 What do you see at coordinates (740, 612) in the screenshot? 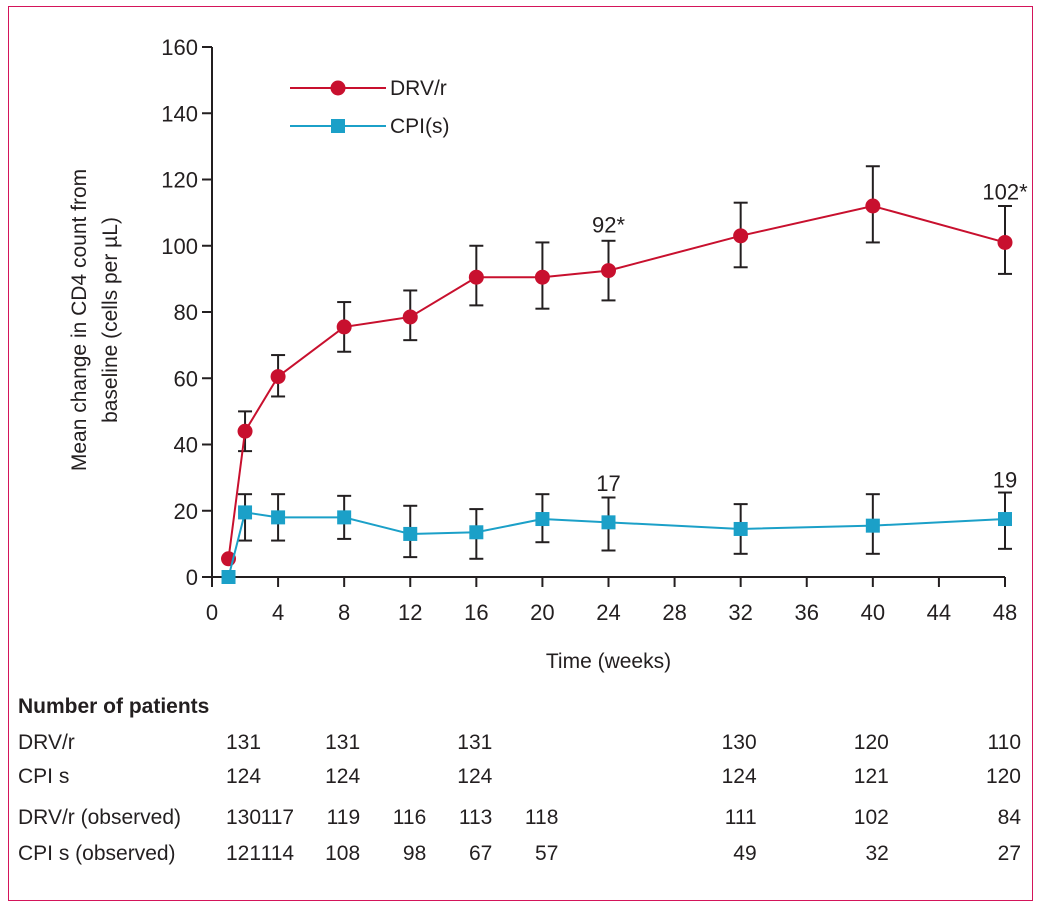
I see `x-tick-label: 32` at bounding box center [740, 612].